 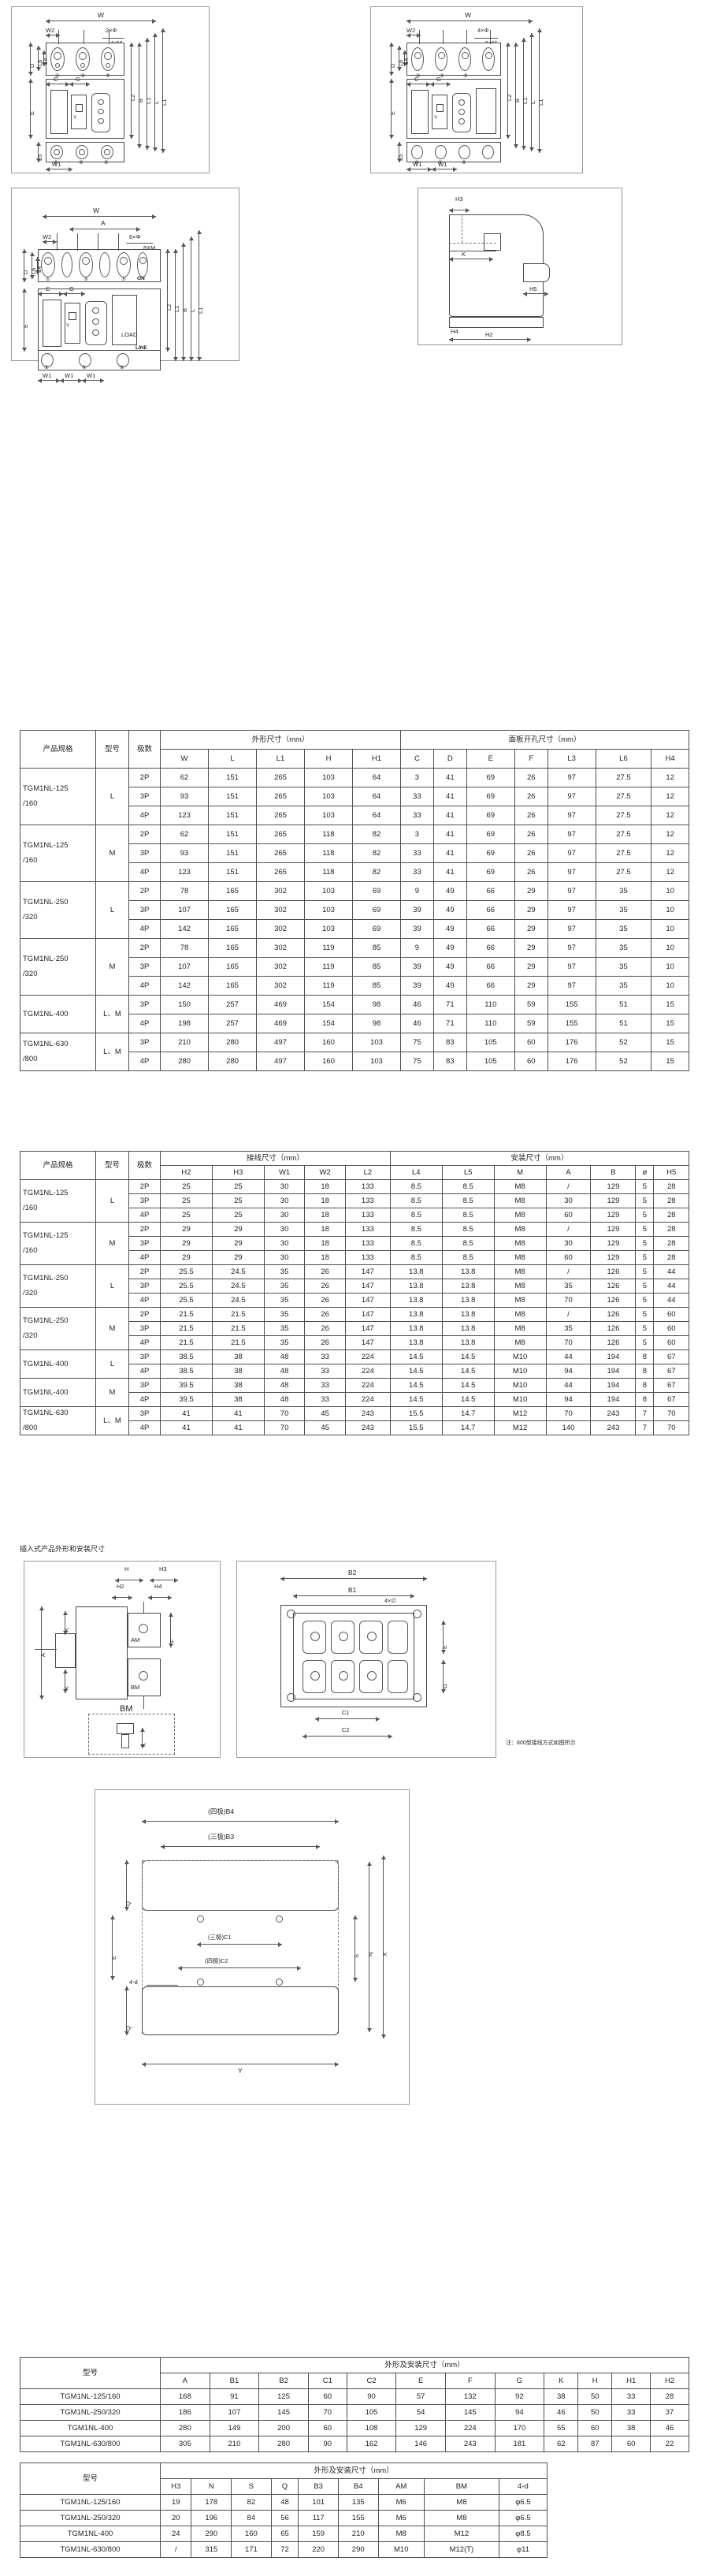 What do you see at coordinates (57, 76) in the screenshot?
I see `label-pole-1: ①` at bounding box center [57, 76].